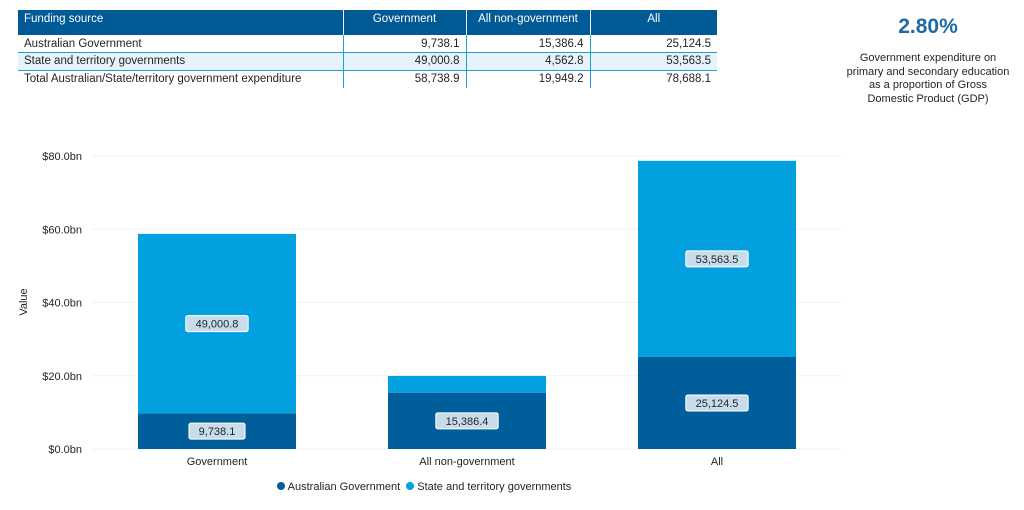 Image resolution: width=1024 pixels, height=510 pixels. What do you see at coordinates (528, 22) in the screenshot?
I see `column-header-all-non-government: All non-government` at bounding box center [528, 22].